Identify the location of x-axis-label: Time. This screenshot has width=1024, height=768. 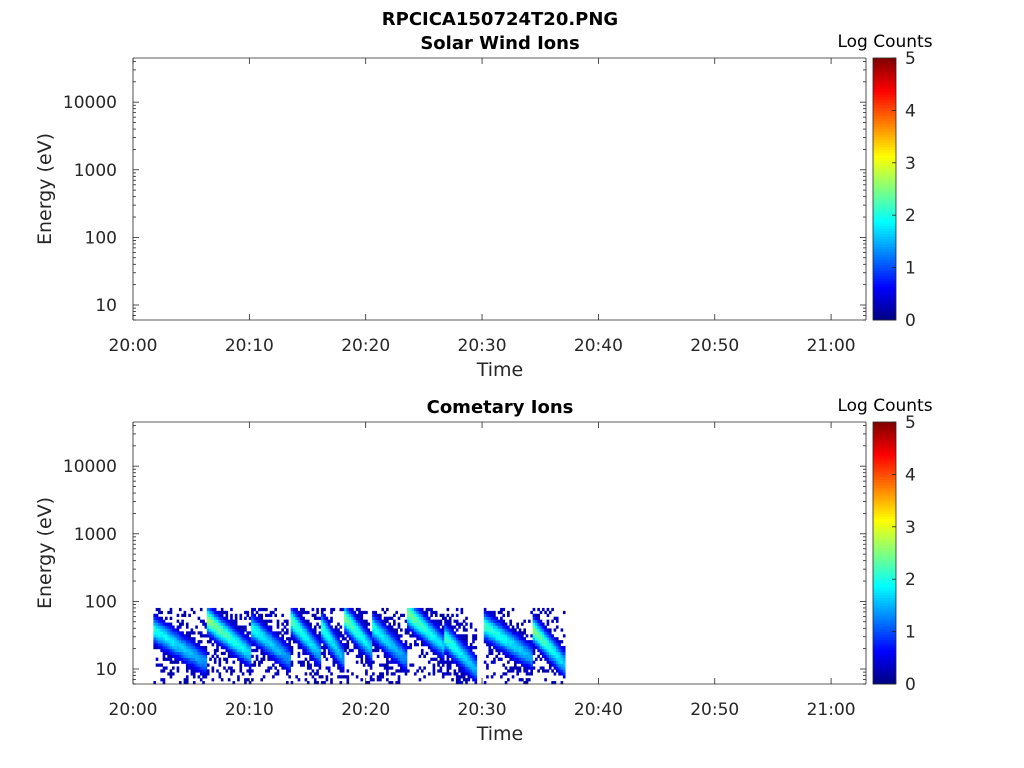
(500, 734).